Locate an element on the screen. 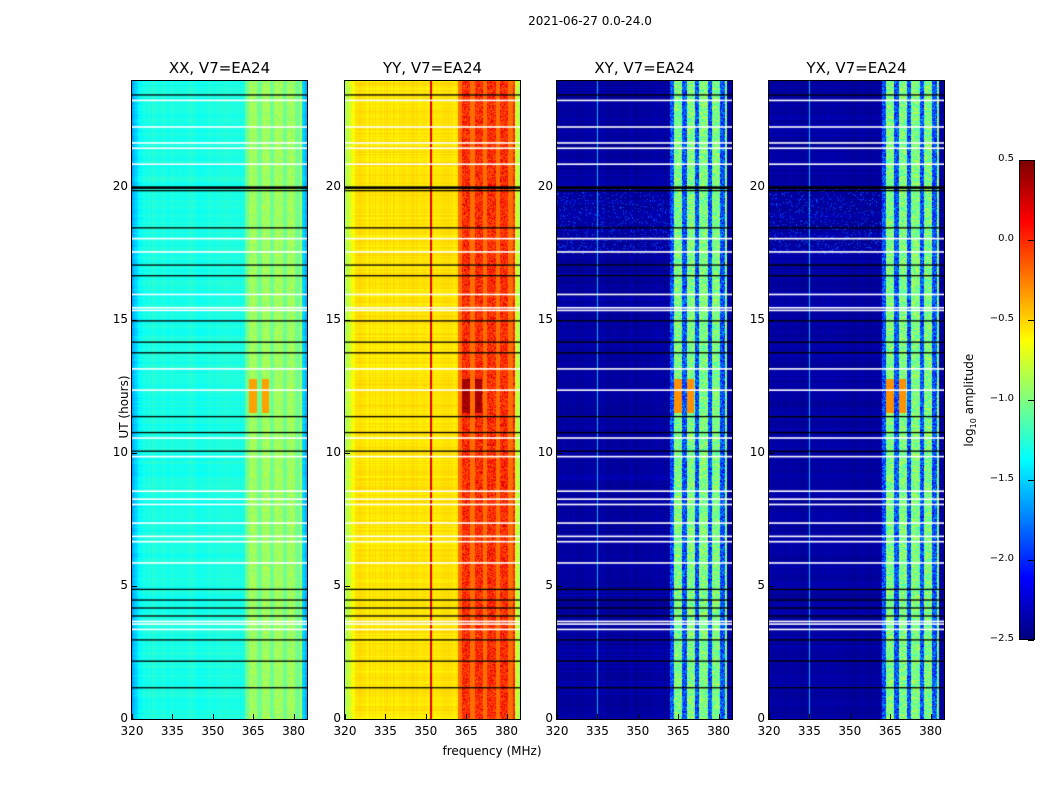 Image resolution: width=1050 pixels, height=800 pixels. colorbar is located at coordinates (1027, 400).